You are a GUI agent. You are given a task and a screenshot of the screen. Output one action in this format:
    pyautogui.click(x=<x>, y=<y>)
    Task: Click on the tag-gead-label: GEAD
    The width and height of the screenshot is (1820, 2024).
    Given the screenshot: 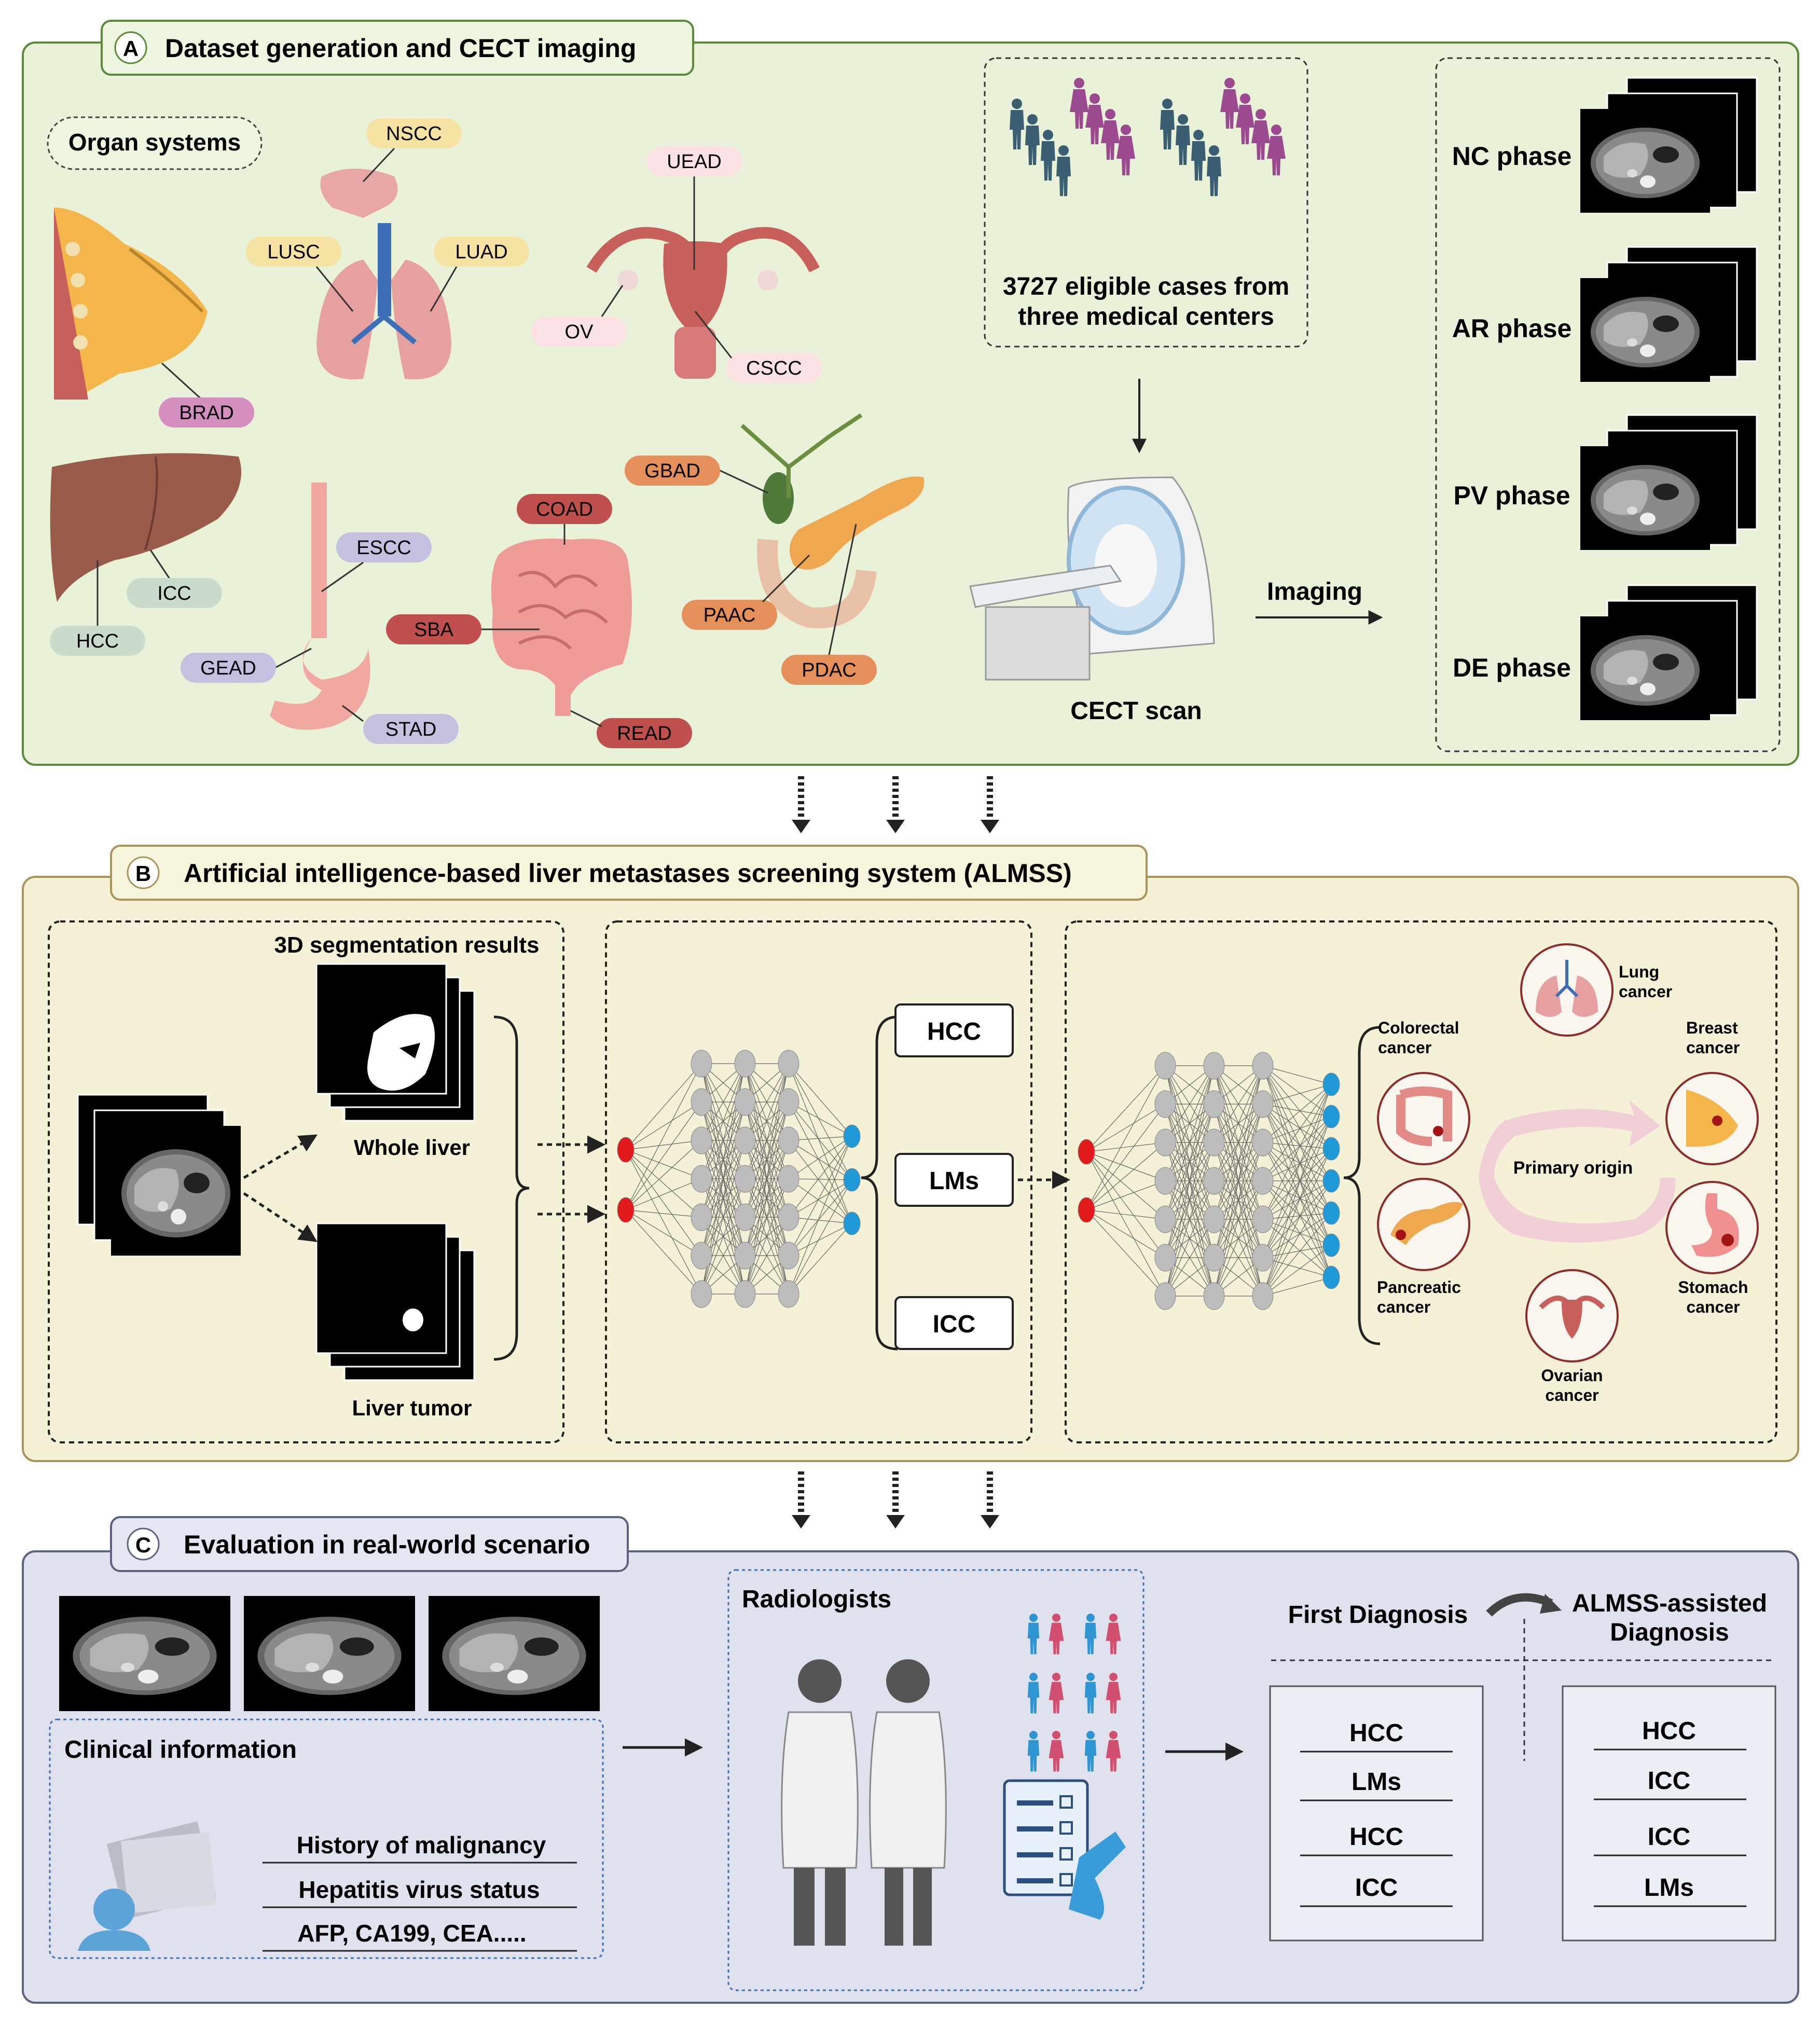 What is the action you would take?
    pyautogui.click(x=228, y=668)
    